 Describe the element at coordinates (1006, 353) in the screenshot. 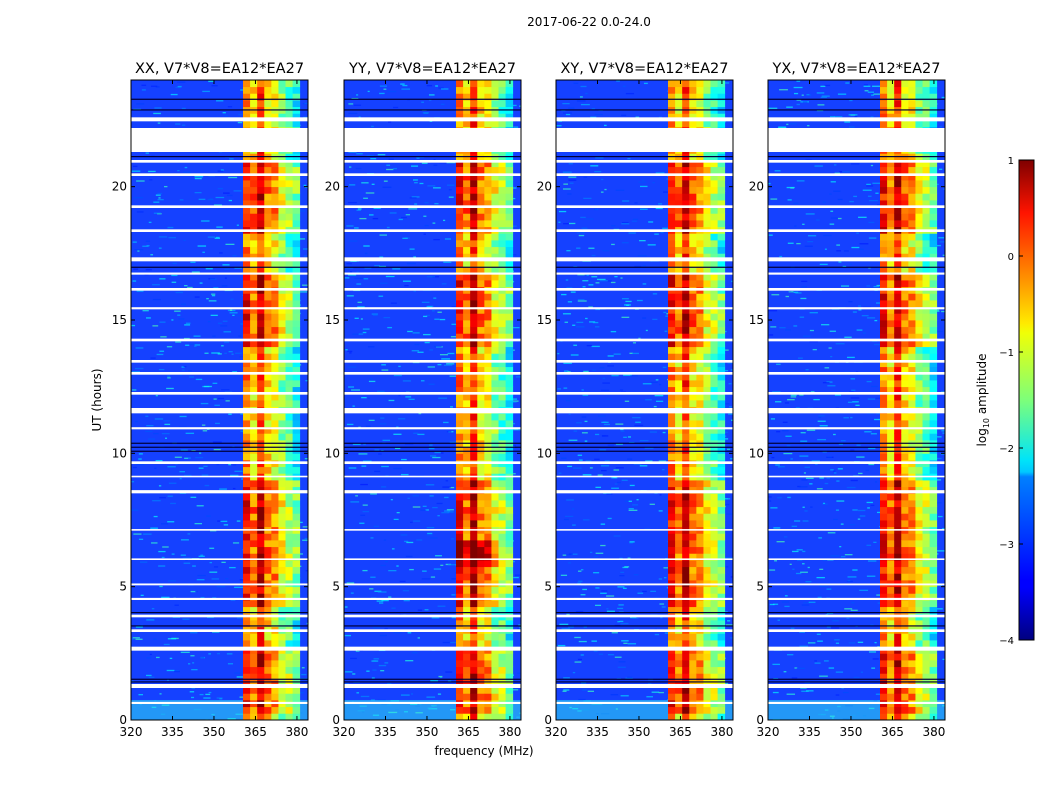

I see `colorbar-tick-label: −1` at that location.